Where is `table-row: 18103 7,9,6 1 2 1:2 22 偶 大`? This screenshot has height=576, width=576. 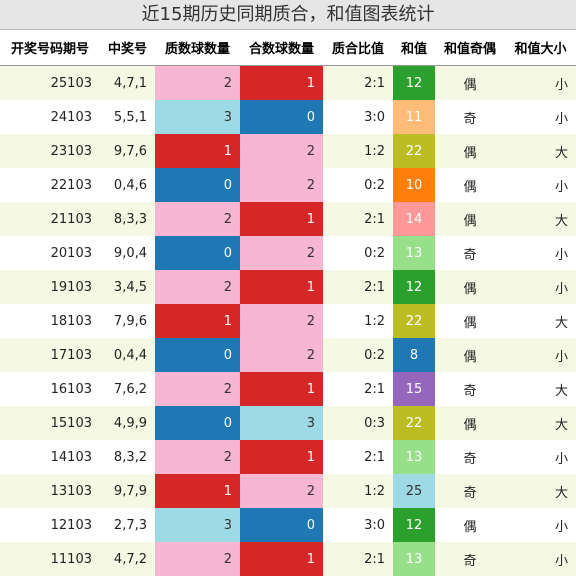 table-row: 18103 7,9,6 1 2 1:2 22 偶 大 is located at coordinates (288, 321).